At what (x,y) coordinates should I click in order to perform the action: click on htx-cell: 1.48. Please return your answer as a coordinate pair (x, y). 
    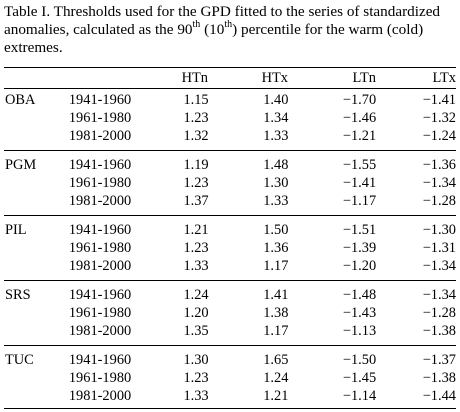
    Looking at the image, I should click on (276, 165).